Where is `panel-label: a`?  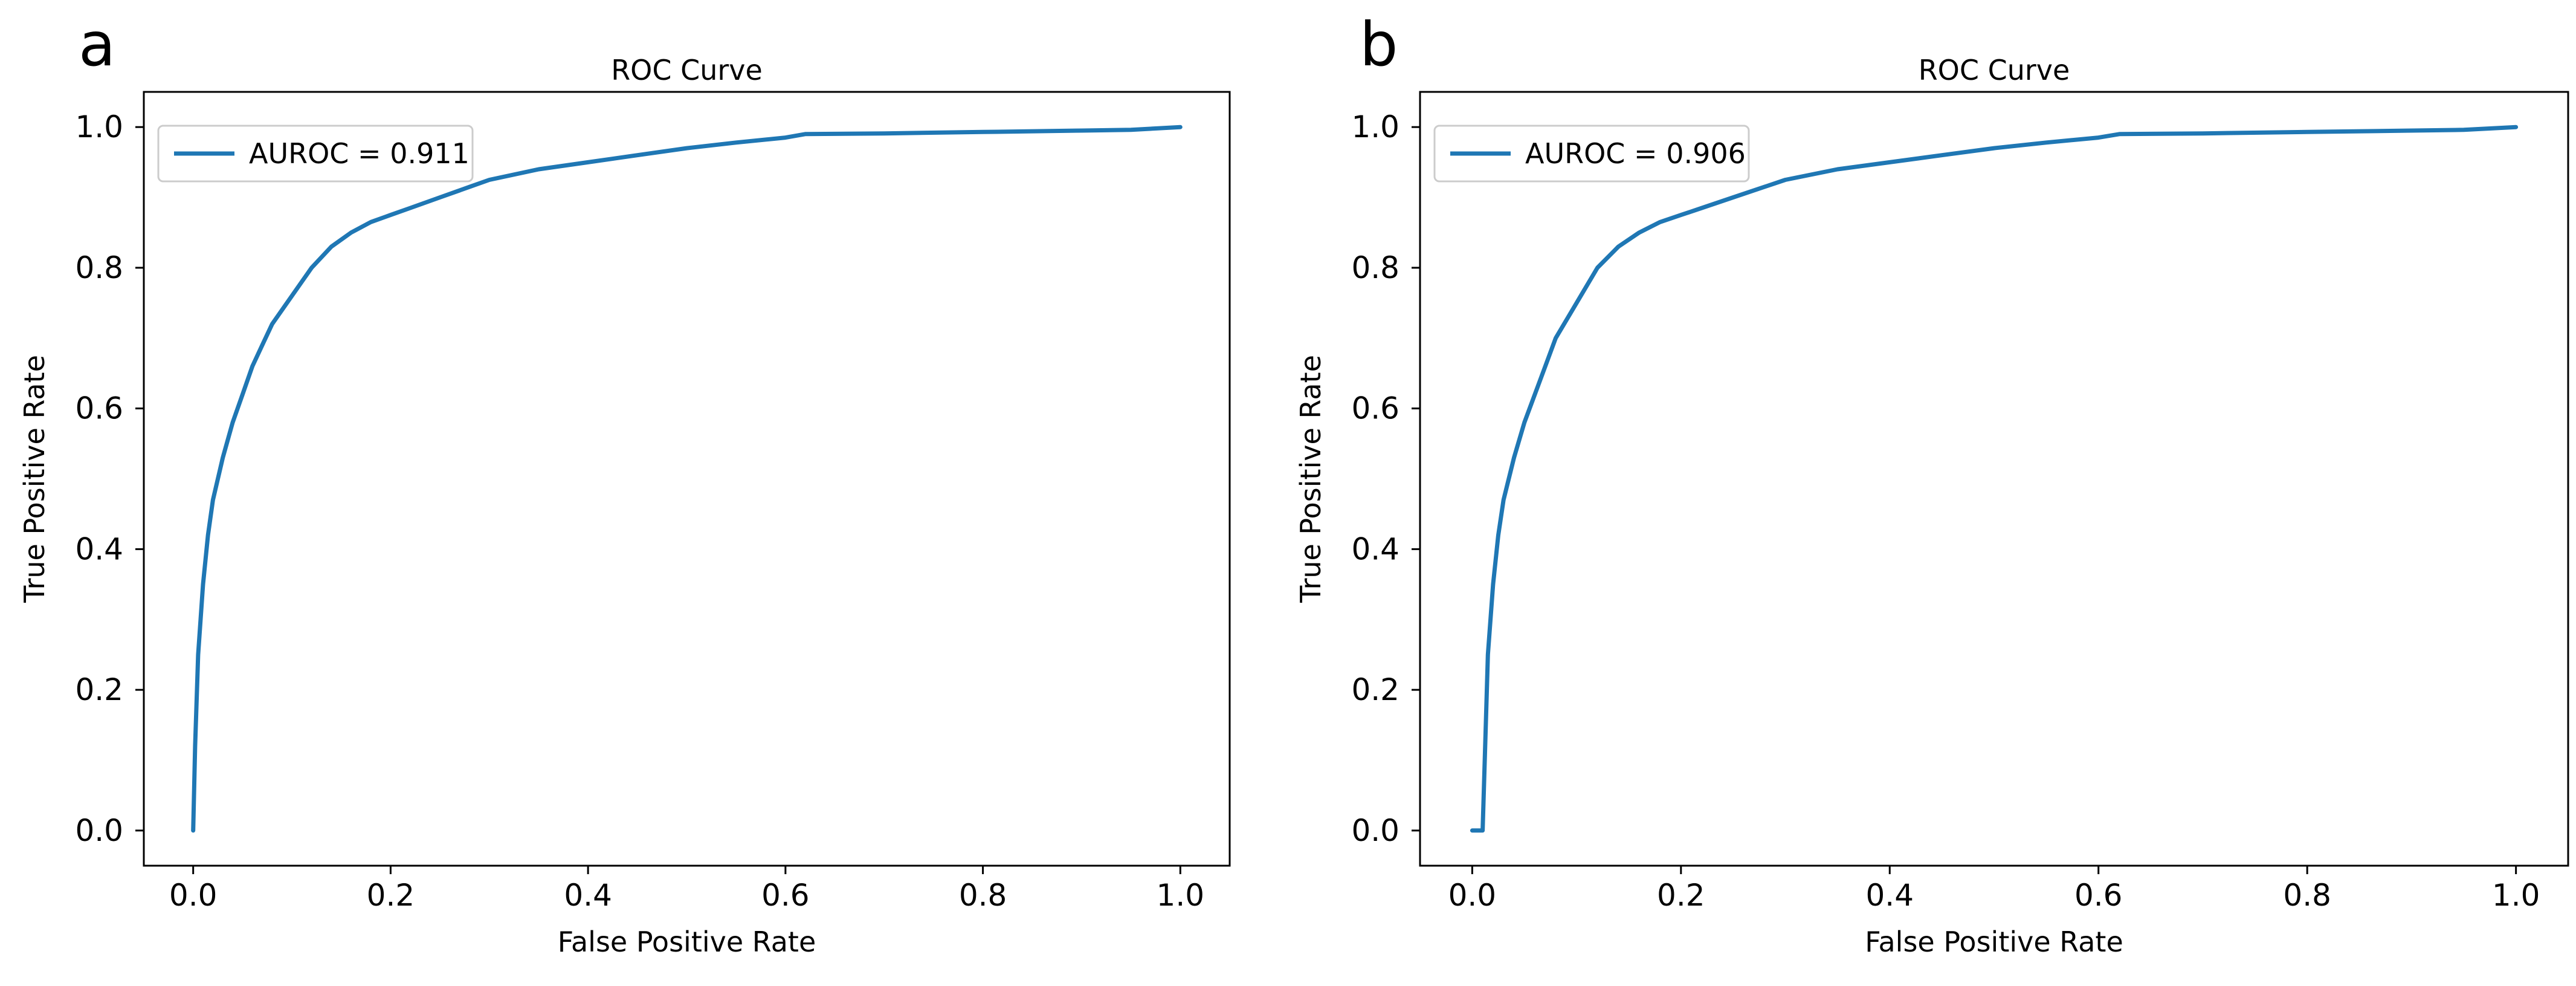 panel-label: a is located at coordinates (97, 44).